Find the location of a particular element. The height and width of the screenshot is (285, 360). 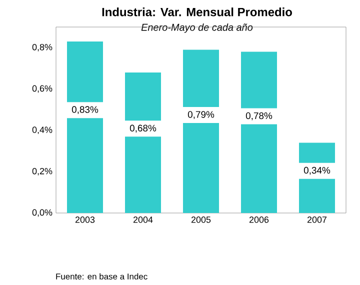

data-label: 0,68% is located at coordinates (143, 128).